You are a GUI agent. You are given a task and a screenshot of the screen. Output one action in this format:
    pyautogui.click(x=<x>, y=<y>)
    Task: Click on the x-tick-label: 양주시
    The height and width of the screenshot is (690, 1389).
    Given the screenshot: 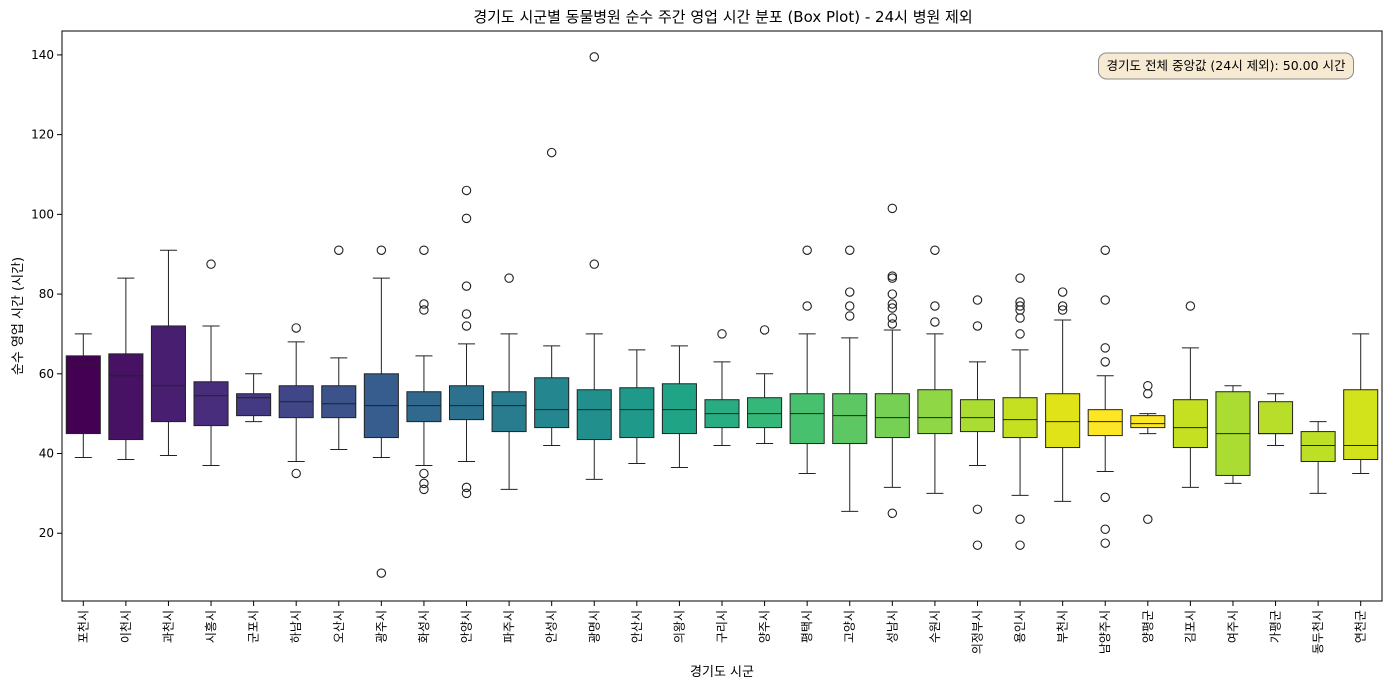 What is the action you would take?
    pyautogui.click(x=765, y=626)
    